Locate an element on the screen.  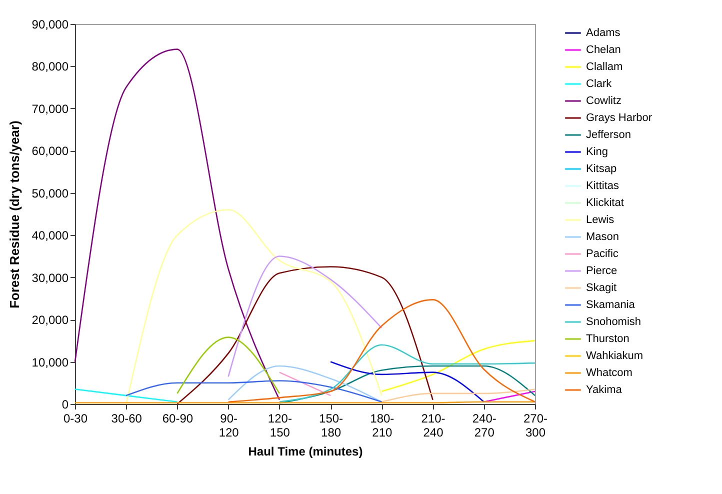
legend-label: Adams is located at coordinates (603, 33).